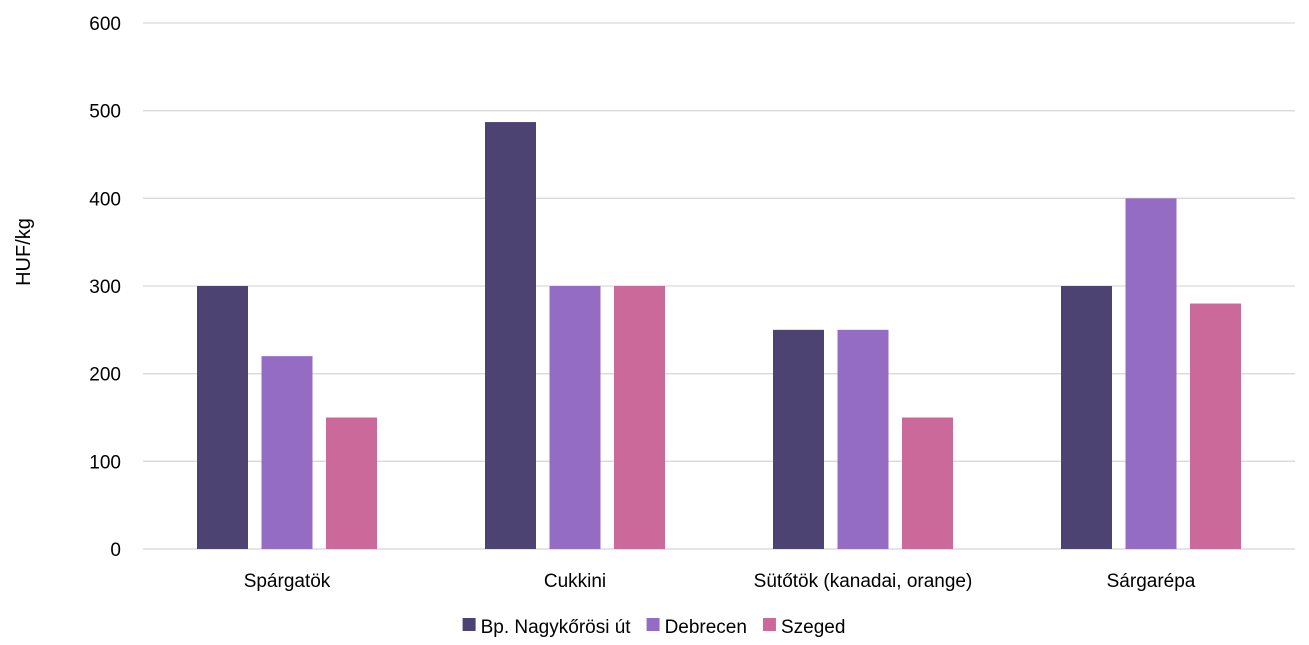 The height and width of the screenshot is (645, 1309). I want to click on x-category-label: Spárgatök, so click(287, 581).